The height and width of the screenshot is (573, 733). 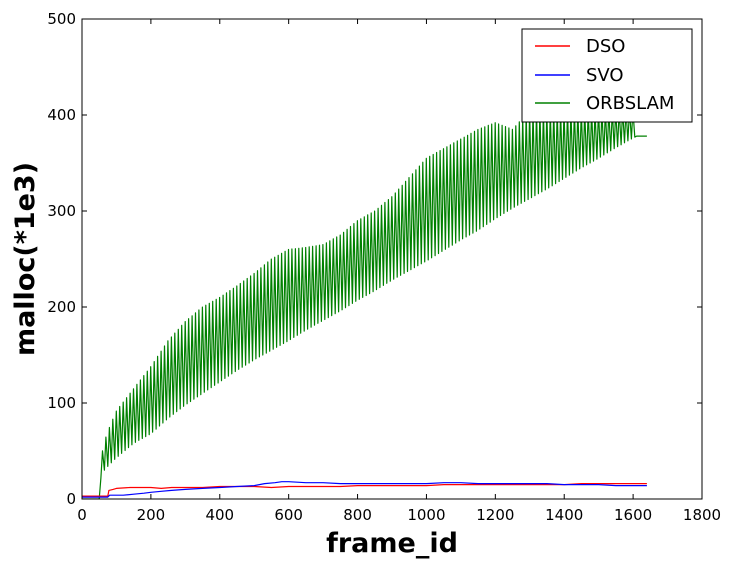 I want to click on x-tick-label: 1600, so click(x=633, y=515).